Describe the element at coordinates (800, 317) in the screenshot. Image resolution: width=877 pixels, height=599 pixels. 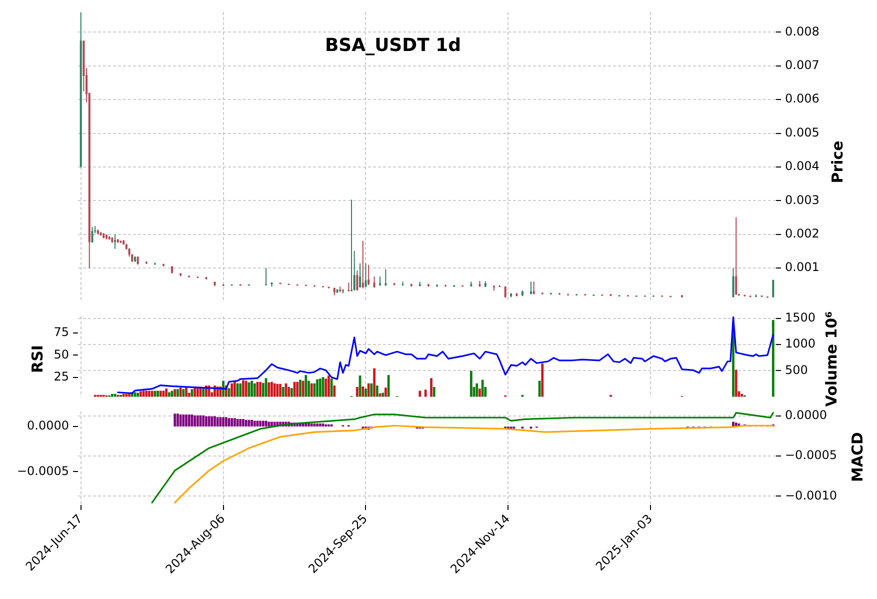
I see `y2-tick-label: 1500` at that location.